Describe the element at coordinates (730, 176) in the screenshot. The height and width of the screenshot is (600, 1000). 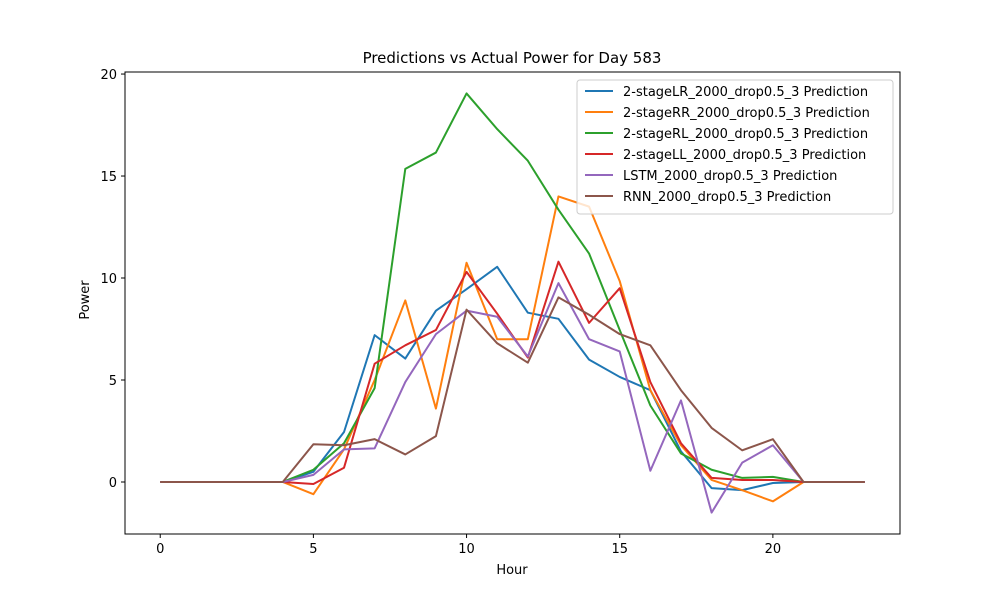
I see `legend-label: LSTM_2000_drop0.5_3 Prediction` at that location.